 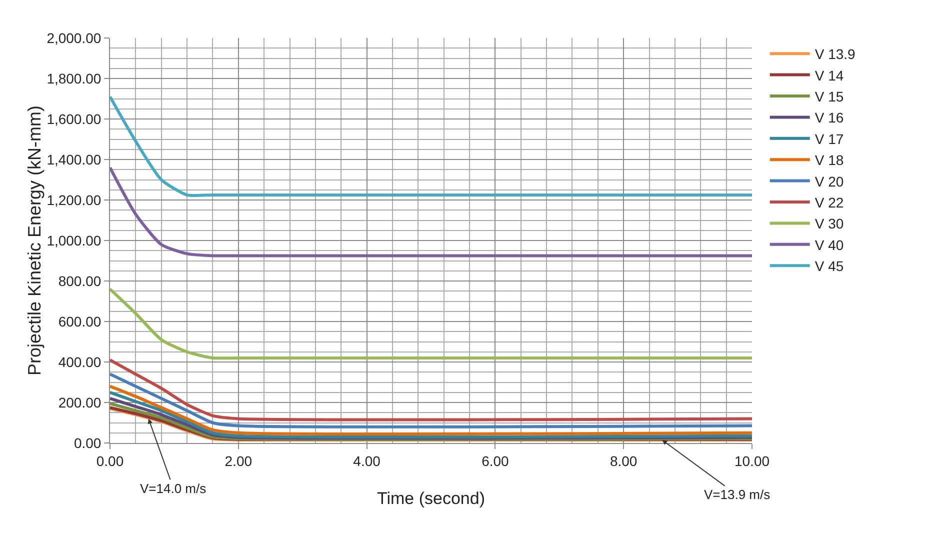 I want to click on legend-label: V 15, so click(x=829, y=96).